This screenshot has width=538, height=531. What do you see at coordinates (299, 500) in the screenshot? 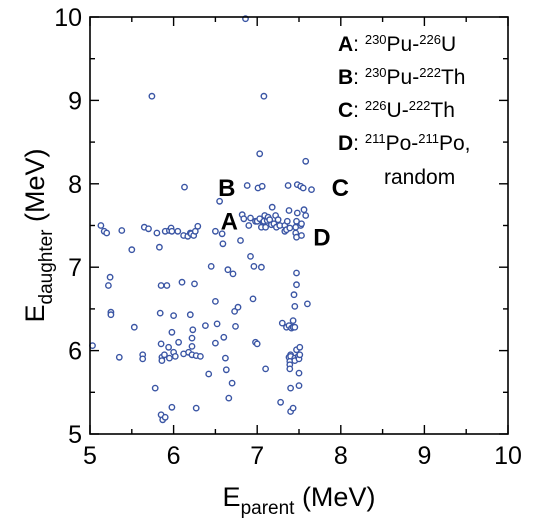
I see `x-axis-label: Eparent (MeV)` at bounding box center [299, 500].